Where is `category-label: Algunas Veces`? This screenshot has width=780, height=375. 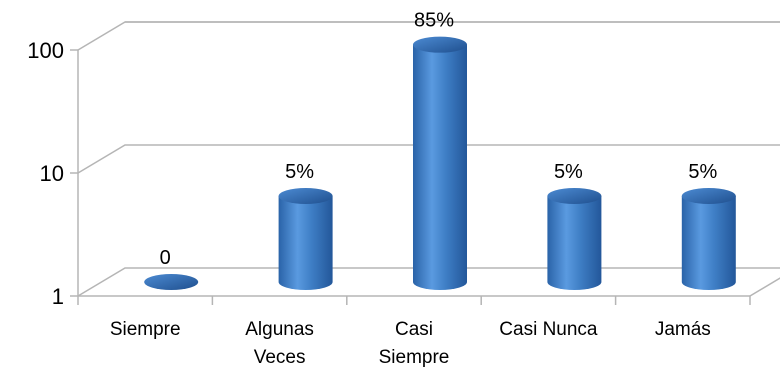 category-label: Algunas Veces is located at coordinates (279, 343).